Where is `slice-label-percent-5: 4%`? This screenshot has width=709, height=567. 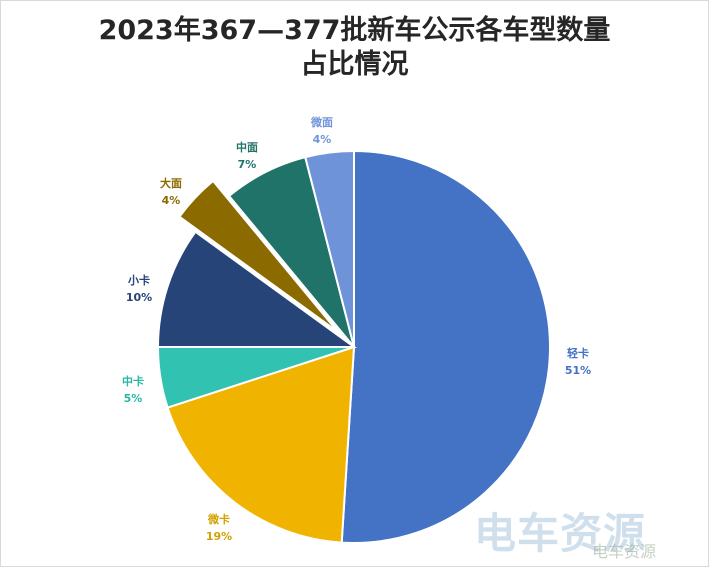
slice-label-percent-5: 4% is located at coordinates (171, 200).